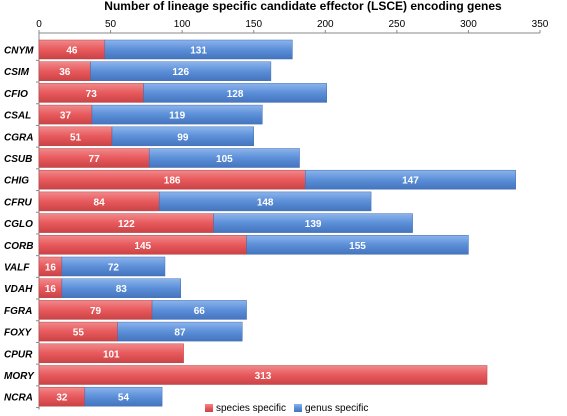 The width and height of the screenshot is (567, 416). What do you see at coordinates (92, 94) in the screenshot?
I see `bar-value-label: 73` at bounding box center [92, 94].